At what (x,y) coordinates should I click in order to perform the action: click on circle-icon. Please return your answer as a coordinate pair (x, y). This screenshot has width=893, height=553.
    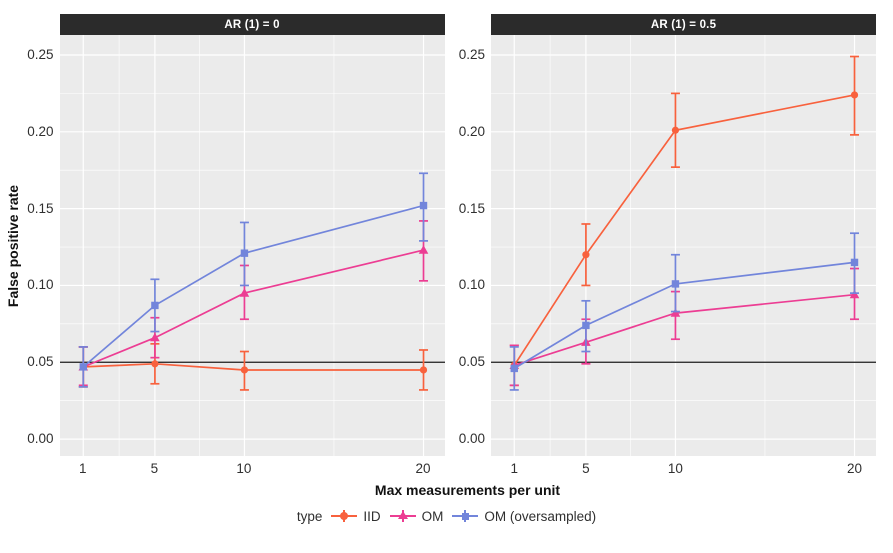
    Looking at the image, I should click on (344, 516).